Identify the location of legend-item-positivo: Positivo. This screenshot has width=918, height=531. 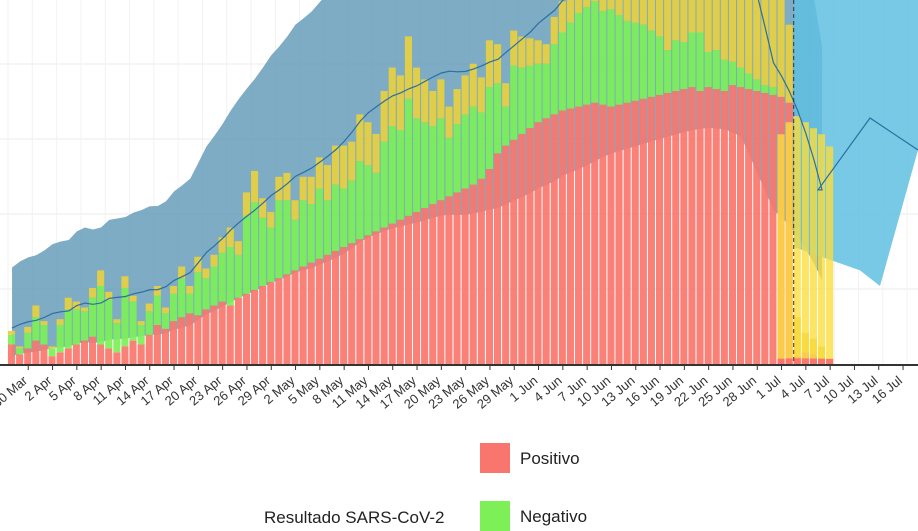
(580, 458).